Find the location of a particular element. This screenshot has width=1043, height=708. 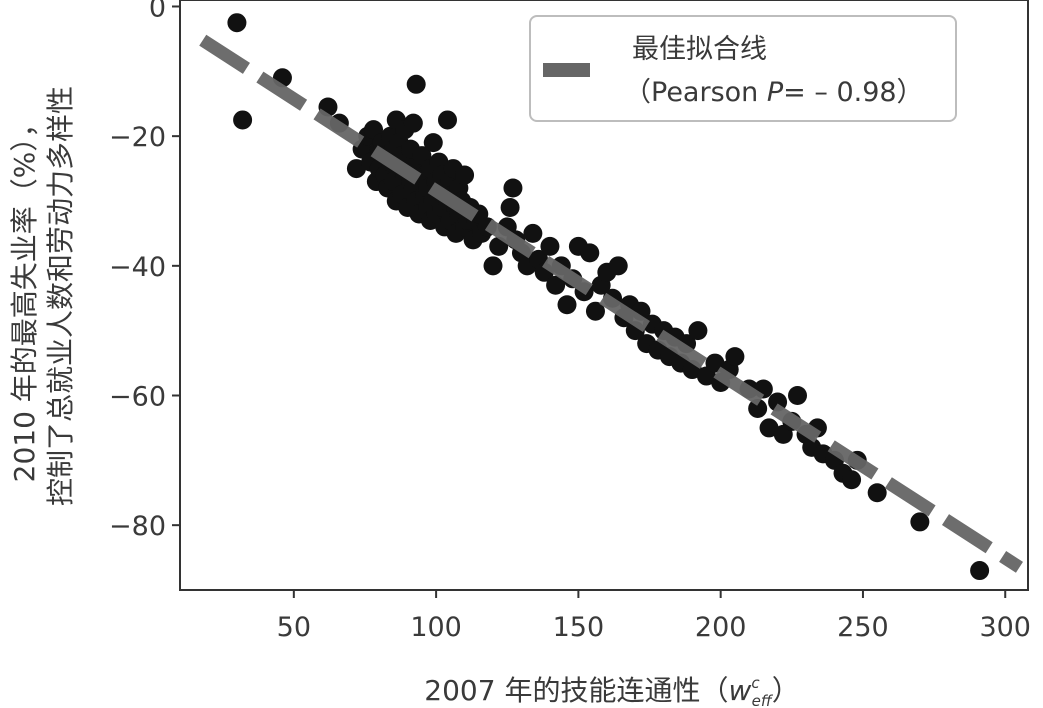

legend-label-line2: （Pearson P= – 0.98） is located at coordinates (774, 92).